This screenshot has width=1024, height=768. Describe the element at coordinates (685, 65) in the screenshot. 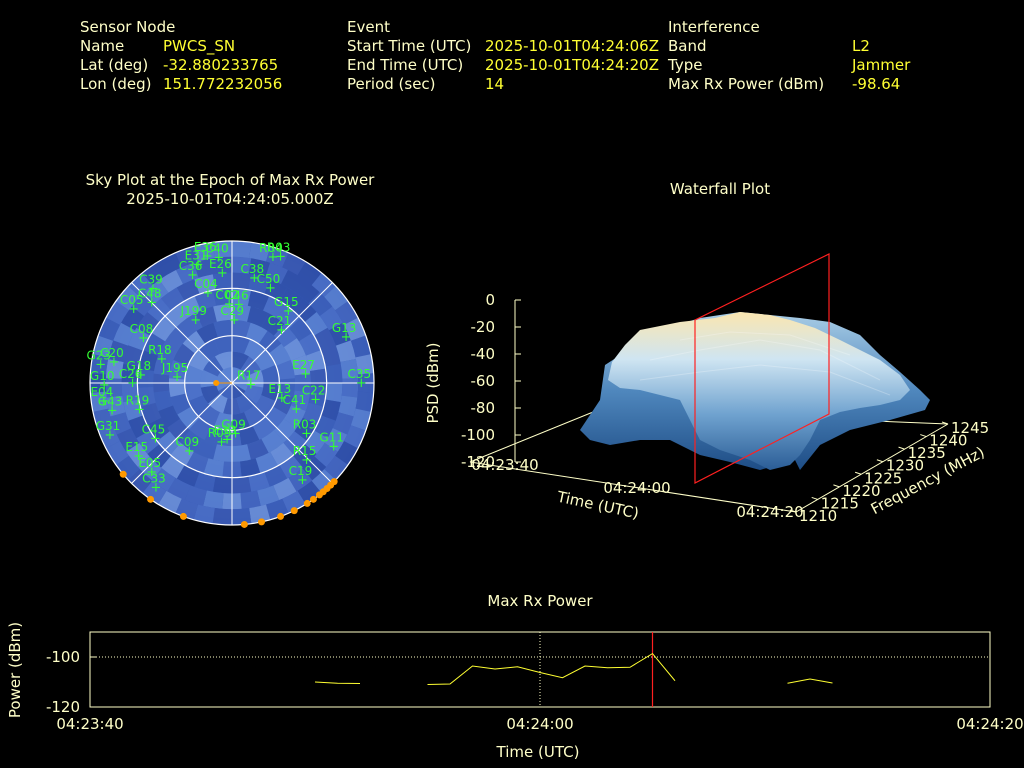

I see `type-label: Type` at that location.